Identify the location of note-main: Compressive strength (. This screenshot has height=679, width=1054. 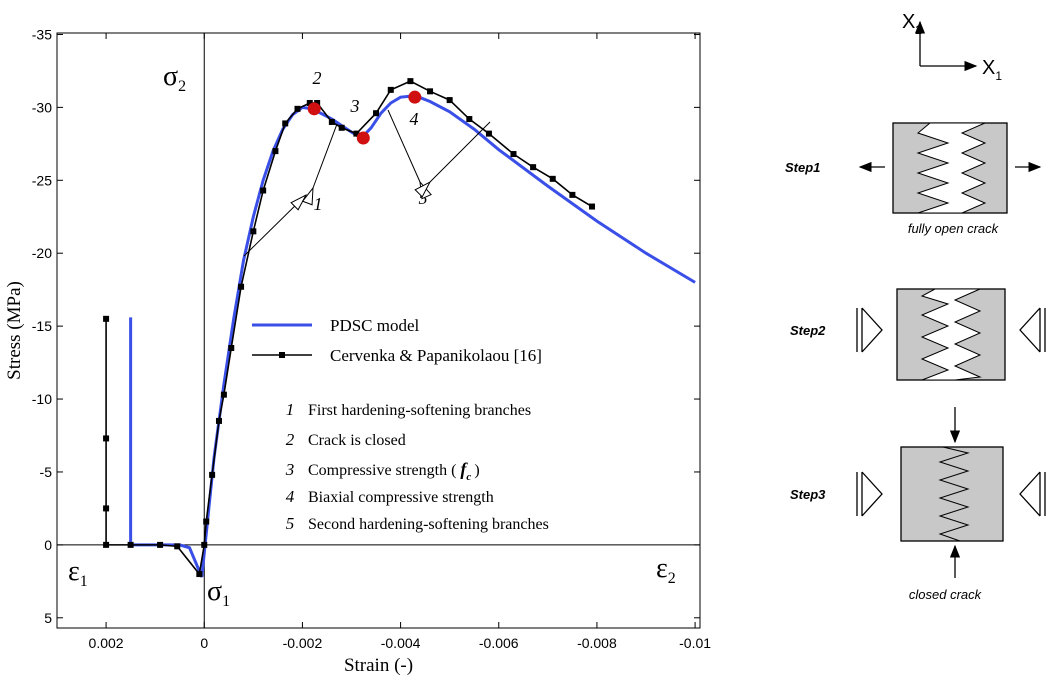
(382, 470).